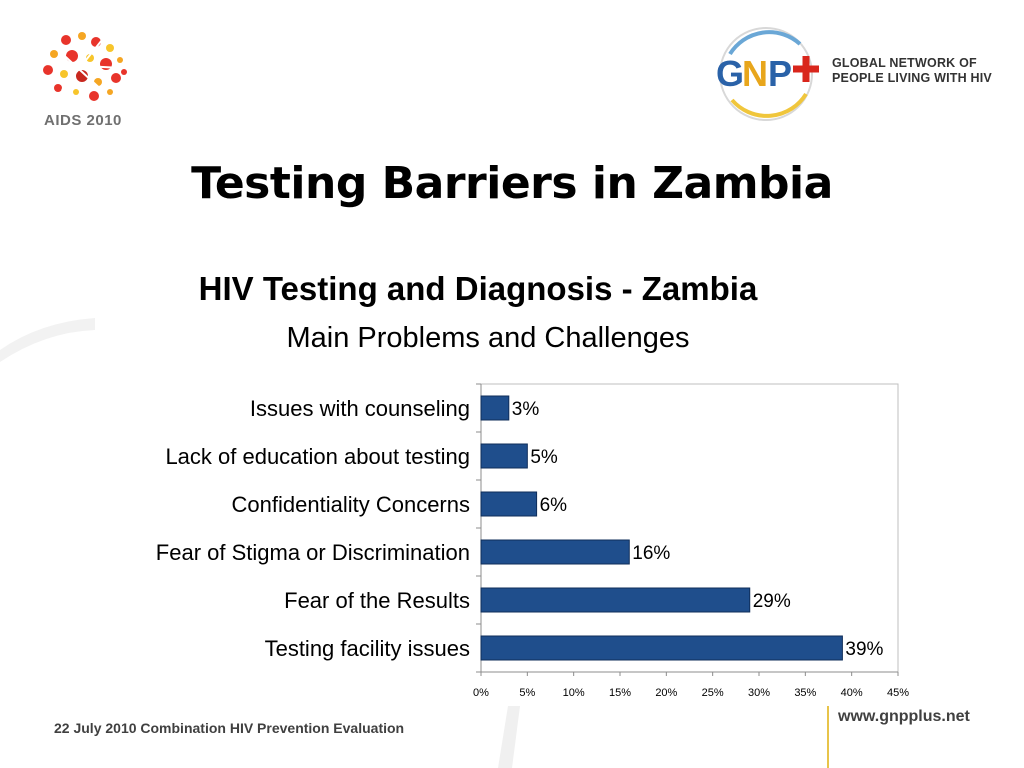 The height and width of the screenshot is (768, 1024). I want to click on x-tick-label: 10%, so click(574, 693).